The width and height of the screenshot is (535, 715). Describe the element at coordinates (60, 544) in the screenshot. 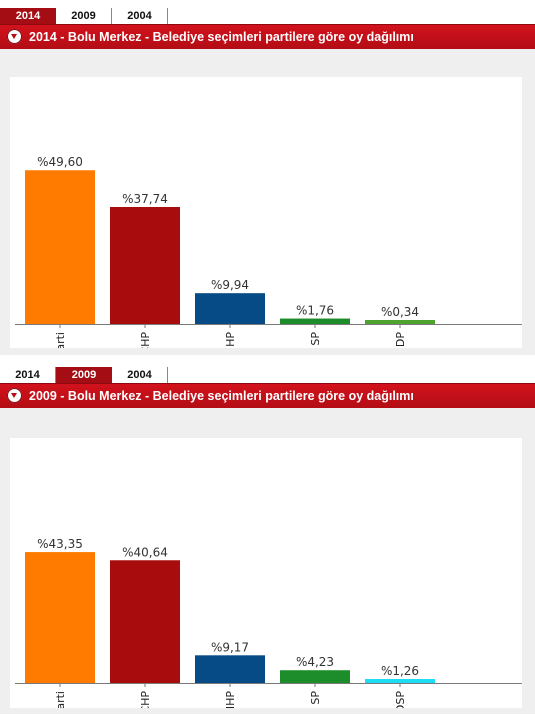

I see `bar-value-label: %43,35` at that location.